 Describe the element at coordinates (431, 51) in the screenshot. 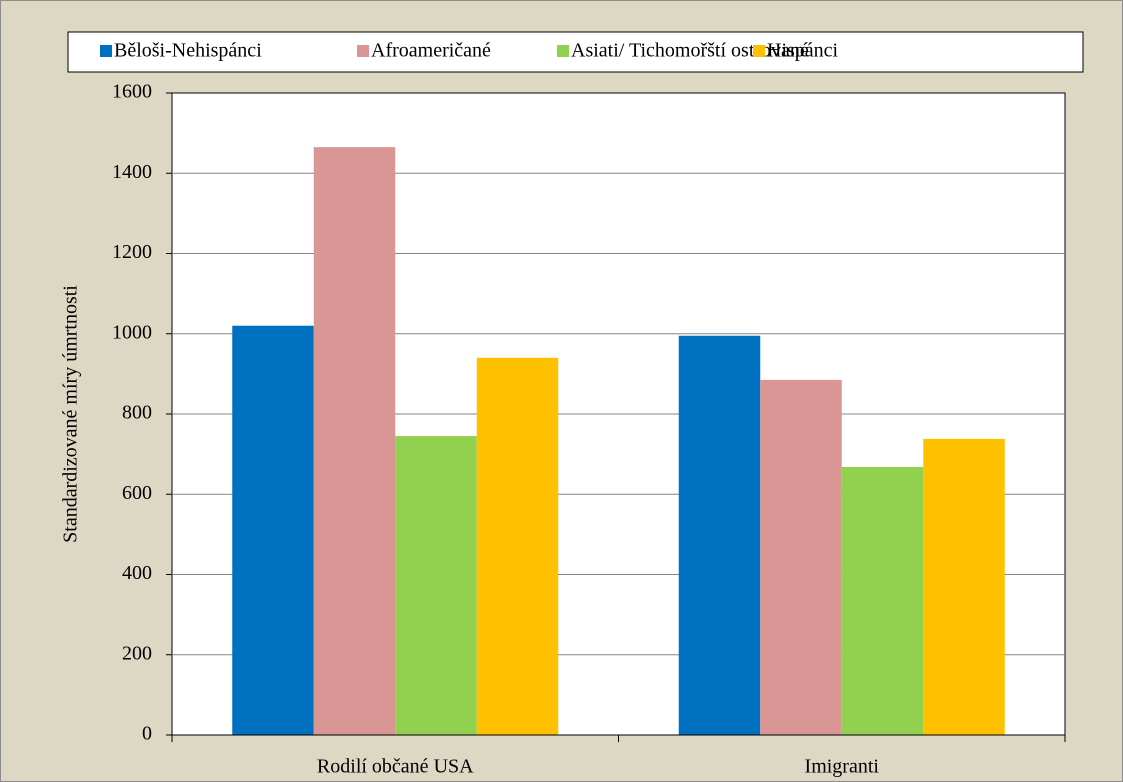

I see `legend-label: Afroameričané` at that location.